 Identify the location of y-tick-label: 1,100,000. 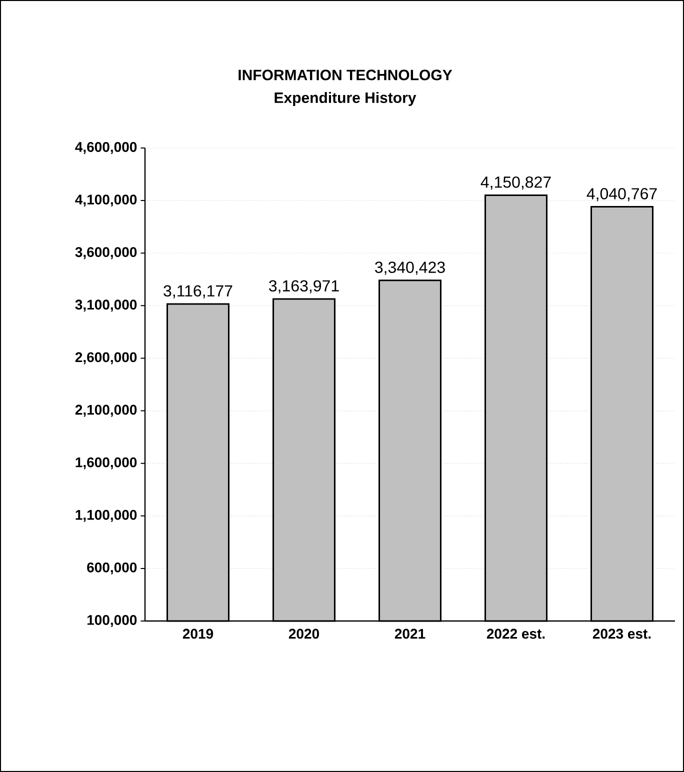
(106, 516).